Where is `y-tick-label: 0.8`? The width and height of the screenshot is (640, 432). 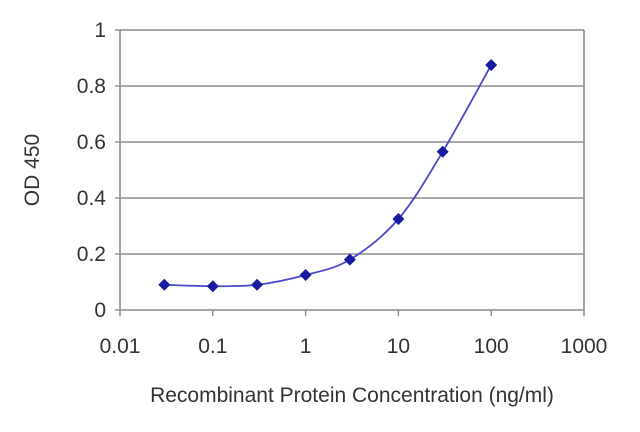
y-tick-label: 0.8 is located at coordinates (91, 86).